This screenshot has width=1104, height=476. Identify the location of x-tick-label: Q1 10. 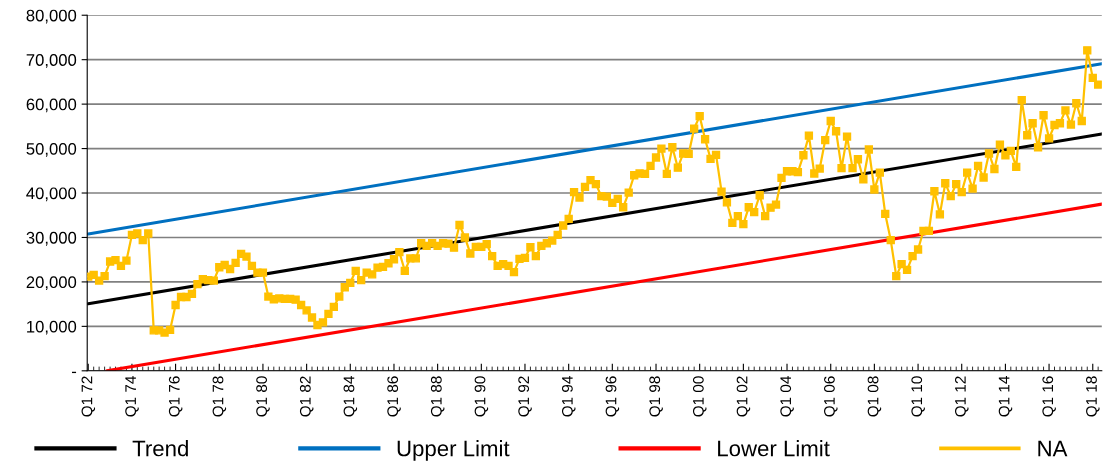
(918, 396).